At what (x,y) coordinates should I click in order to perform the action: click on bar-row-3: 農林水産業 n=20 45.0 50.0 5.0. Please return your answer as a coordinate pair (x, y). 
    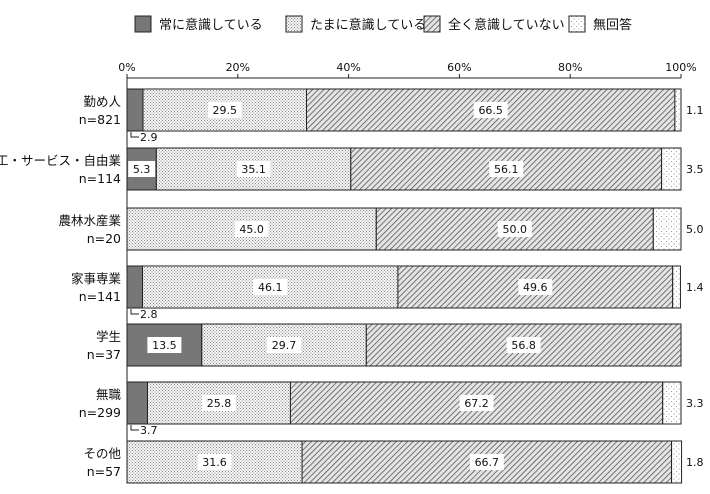
    Looking at the image, I should click on (381, 229).